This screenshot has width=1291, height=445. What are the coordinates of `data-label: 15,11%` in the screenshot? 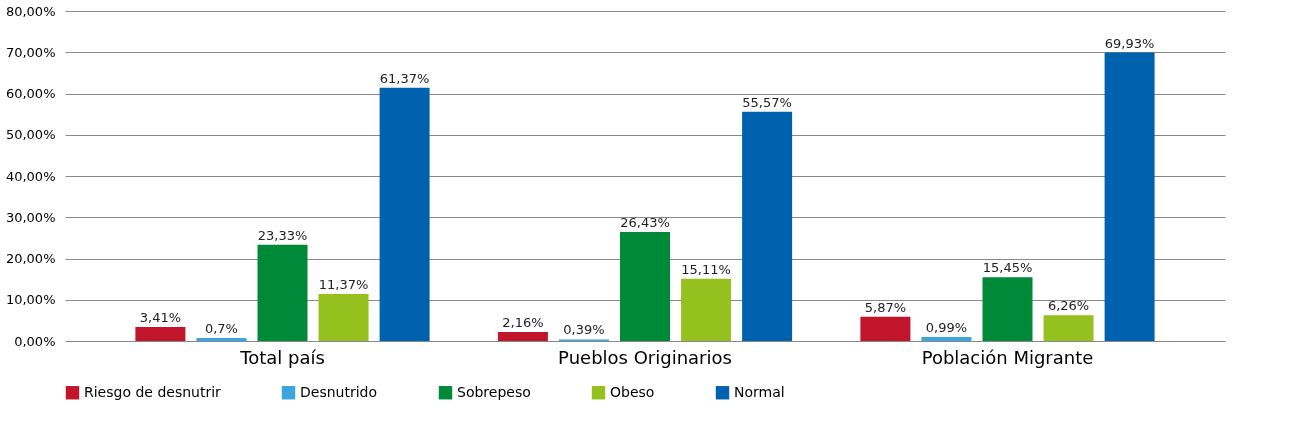 It's located at (706, 269).